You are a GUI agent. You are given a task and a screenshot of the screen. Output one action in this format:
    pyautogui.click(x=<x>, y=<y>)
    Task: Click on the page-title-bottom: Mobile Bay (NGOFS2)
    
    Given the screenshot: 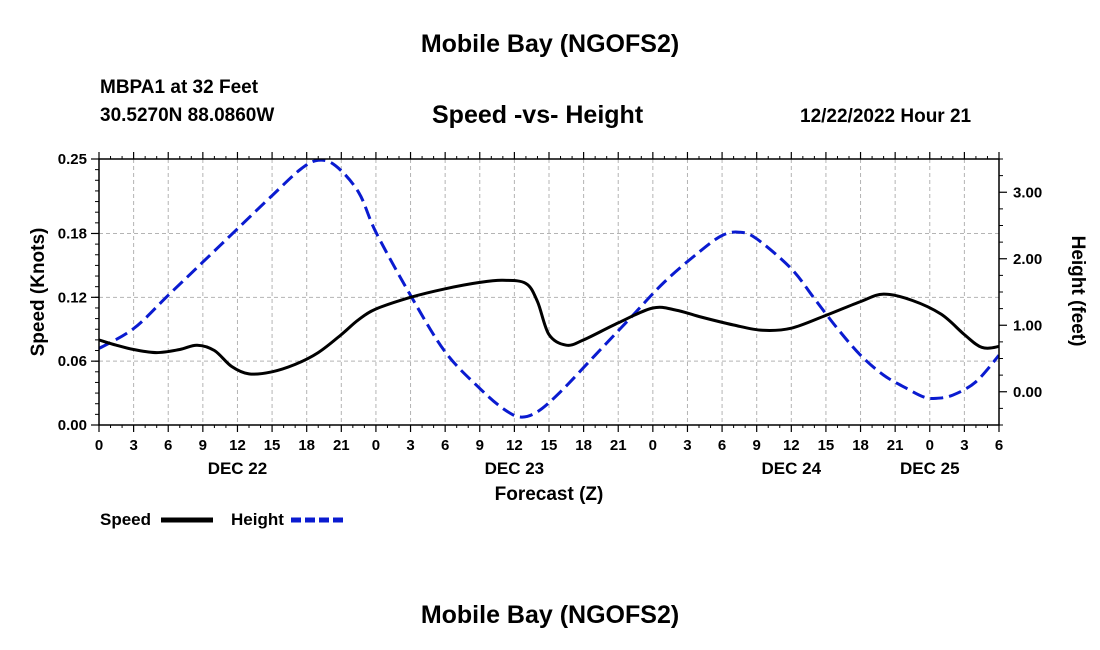 What is the action you would take?
    pyautogui.click(x=550, y=615)
    